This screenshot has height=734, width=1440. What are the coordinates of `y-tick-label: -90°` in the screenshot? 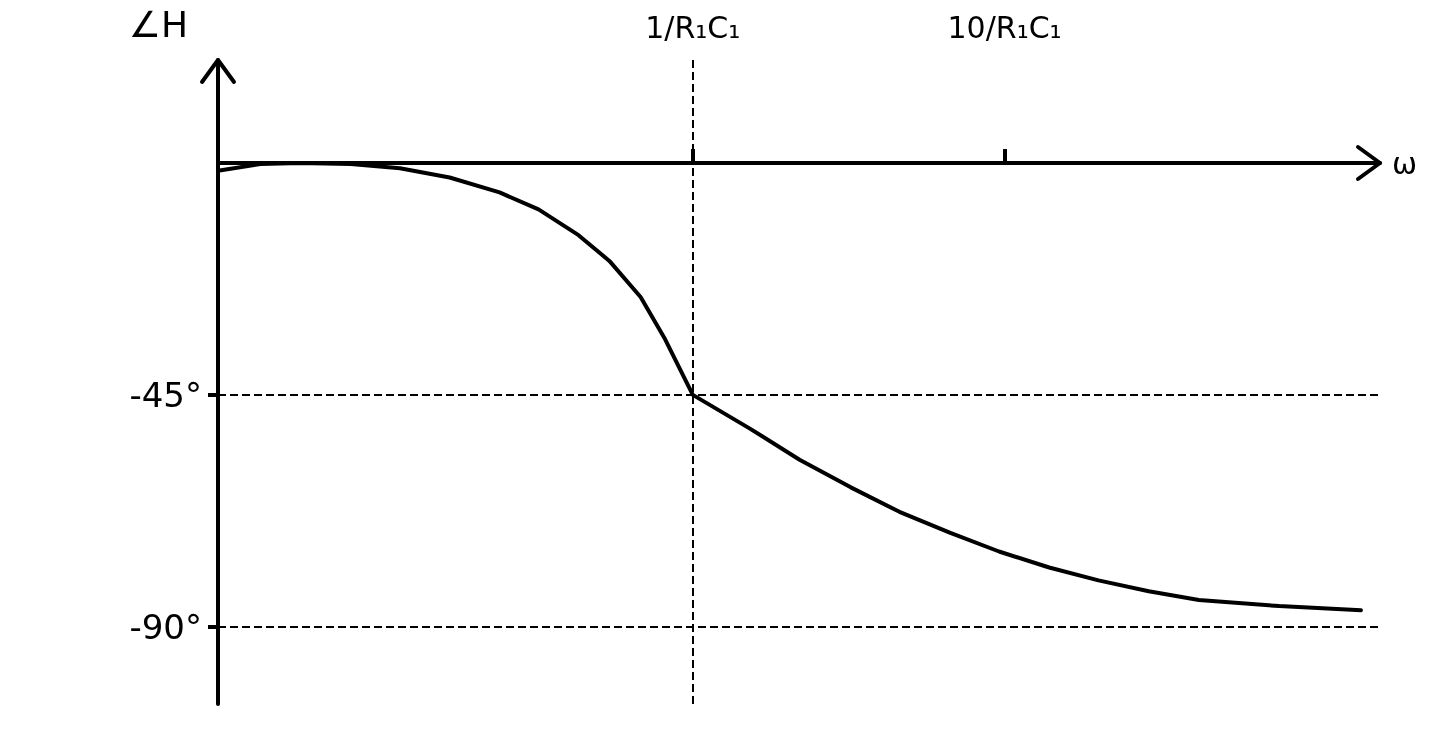 It's located at (165, 626).